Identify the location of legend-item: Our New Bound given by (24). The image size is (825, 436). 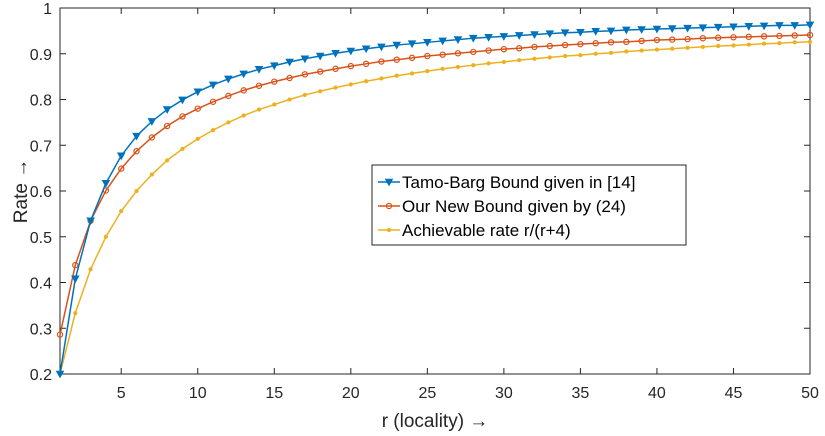
(502, 206).